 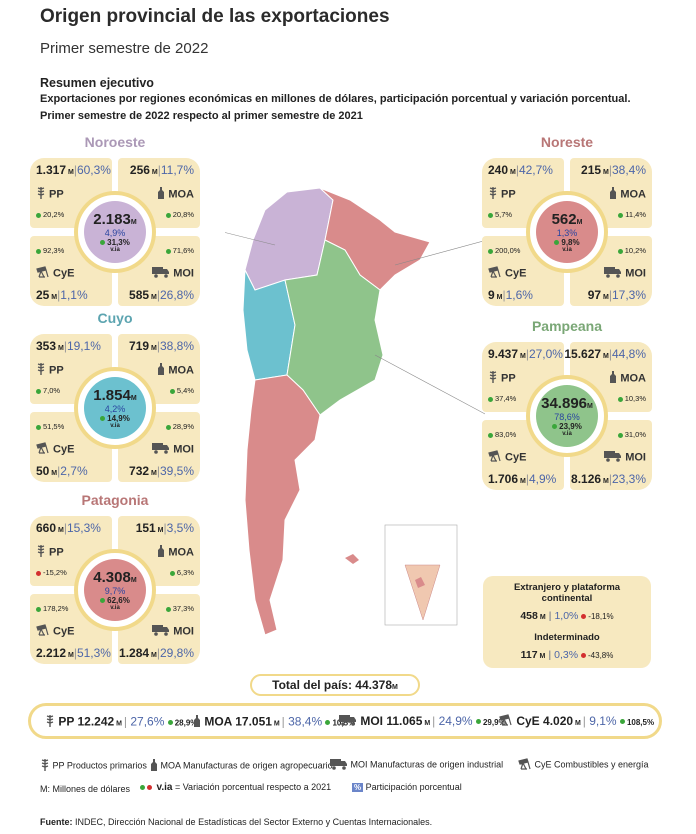 I want to click on extranjero-value: 458, so click(x=529, y=616).